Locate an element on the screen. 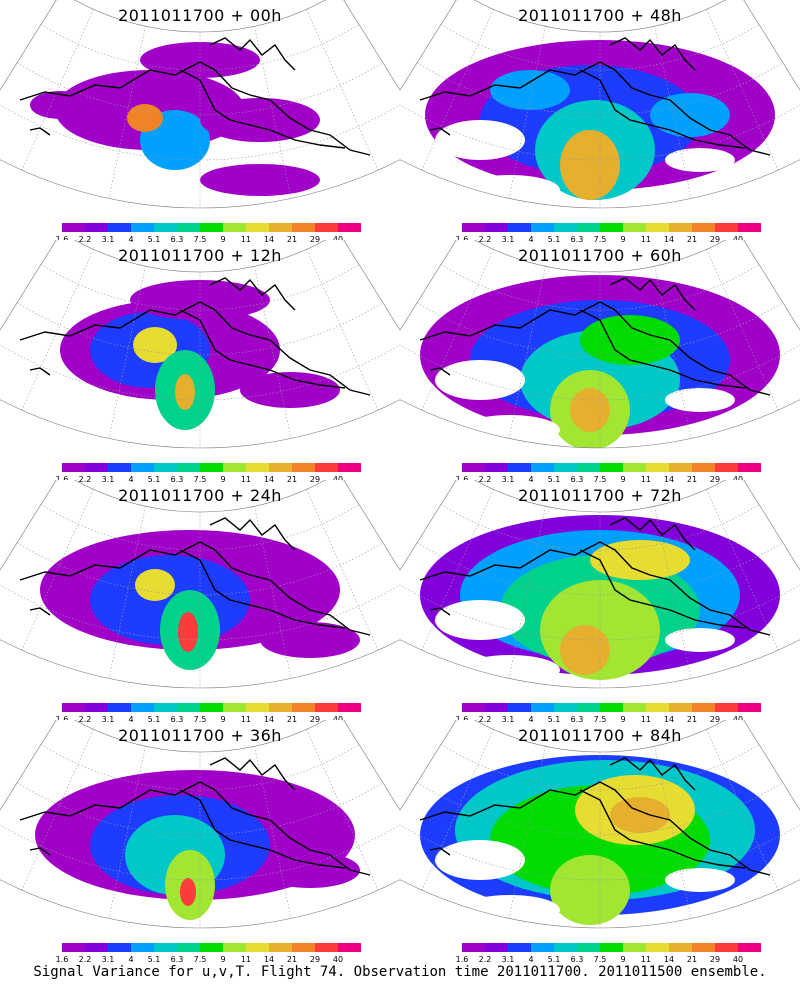 The height and width of the screenshot is (1000, 800). variance-field is located at coordinates (200, 584).